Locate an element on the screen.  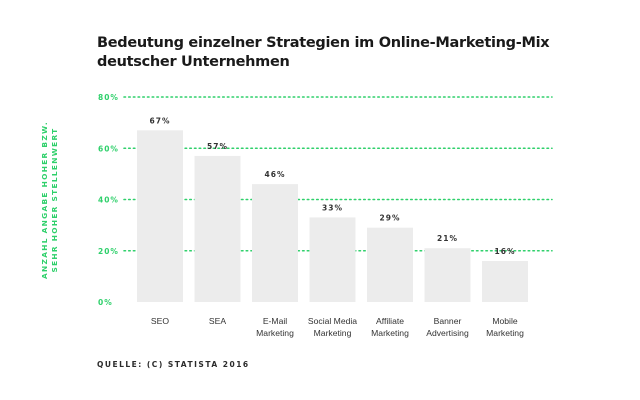
chart-title-line-2: deutscher Unternehmen is located at coordinates (193, 62).